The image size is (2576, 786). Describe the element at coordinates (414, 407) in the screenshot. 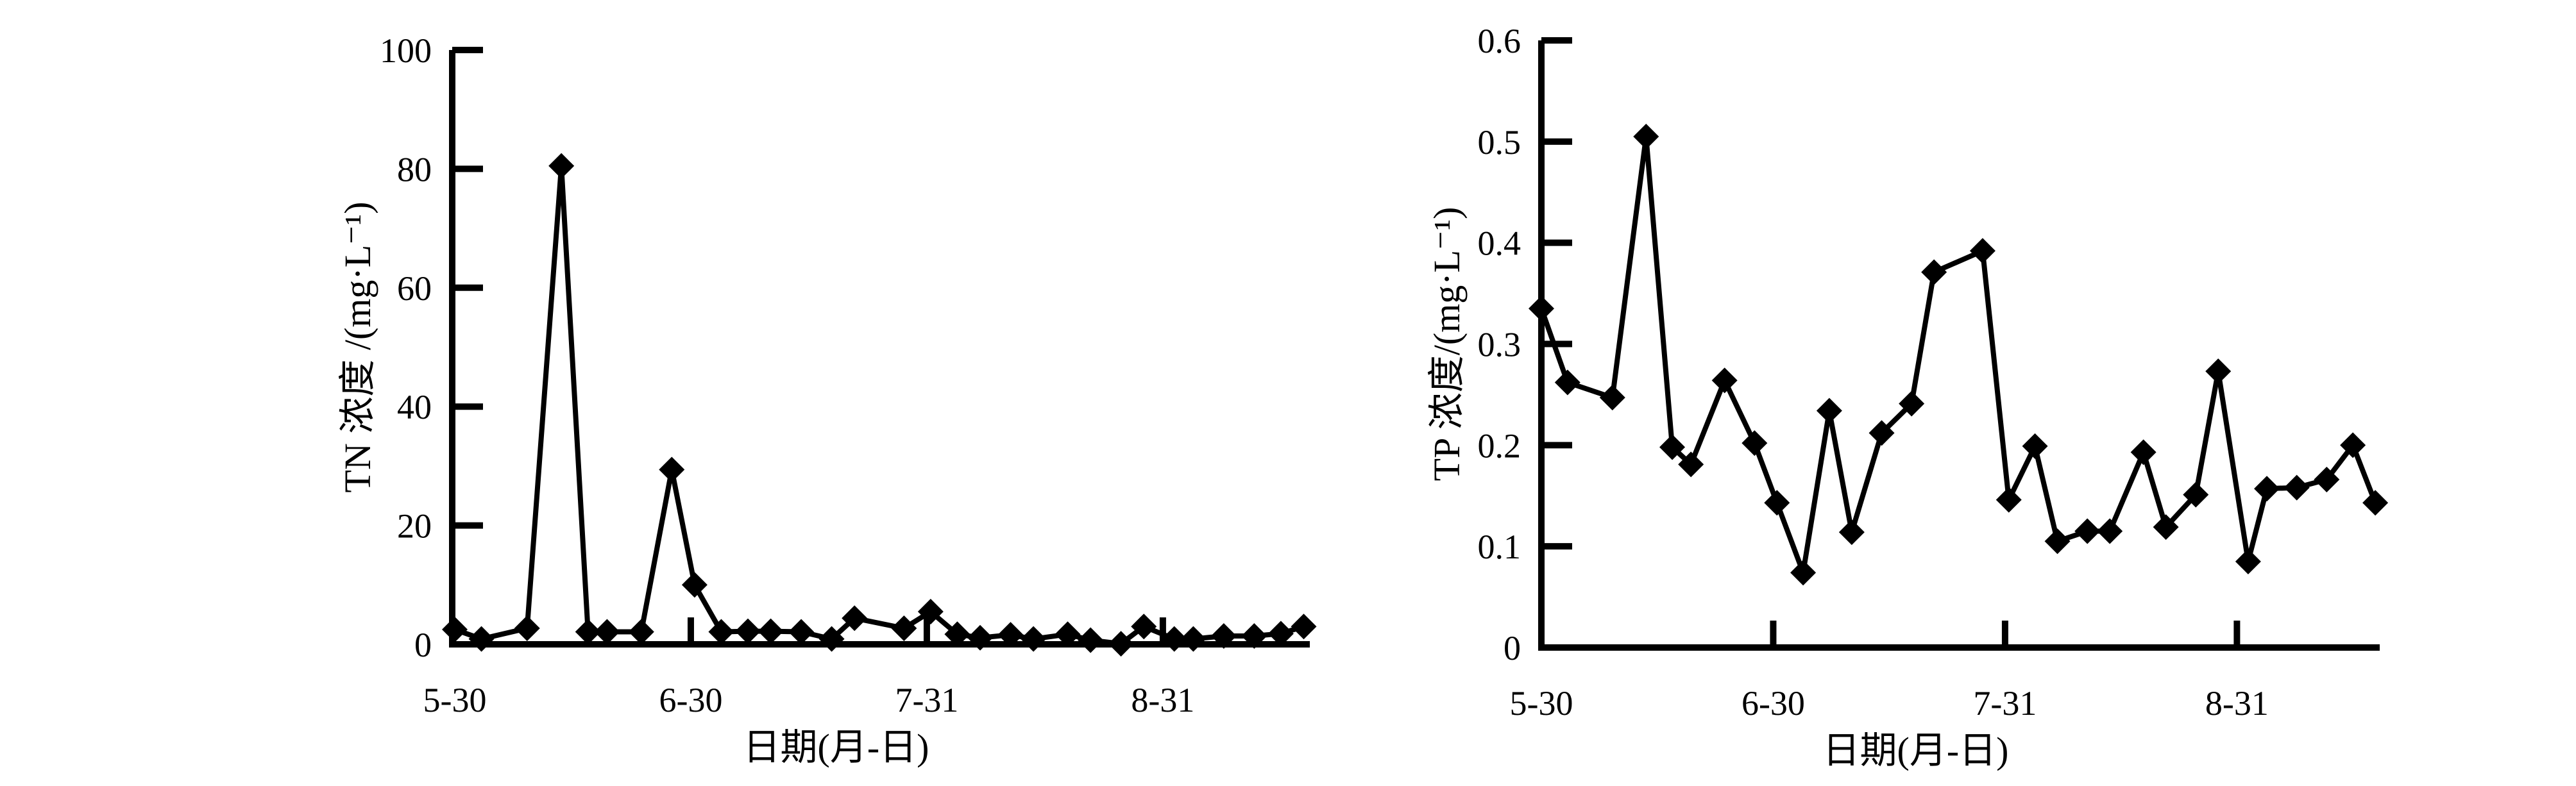

I see `y-tick-label: 40` at that location.